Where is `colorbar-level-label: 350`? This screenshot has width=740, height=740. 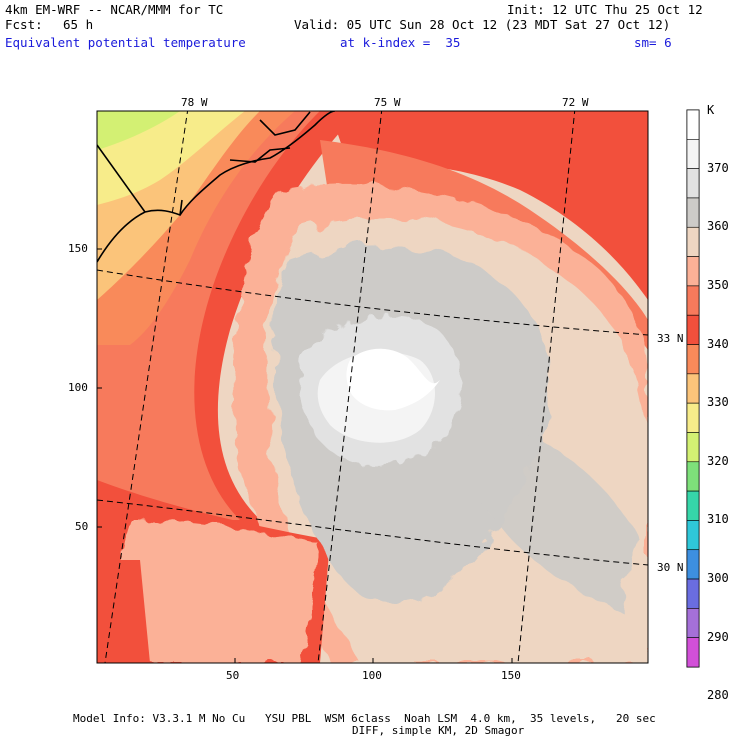 colorbar-level-label: 350 is located at coordinates (718, 284).